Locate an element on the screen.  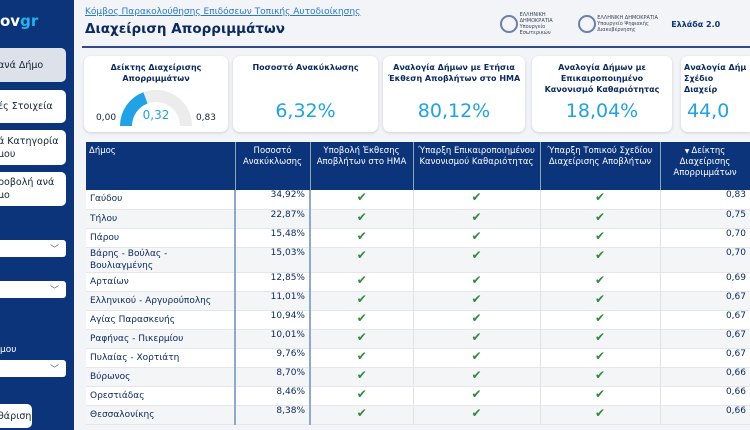
cell-value: 0,69 is located at coordinates (705, 282).